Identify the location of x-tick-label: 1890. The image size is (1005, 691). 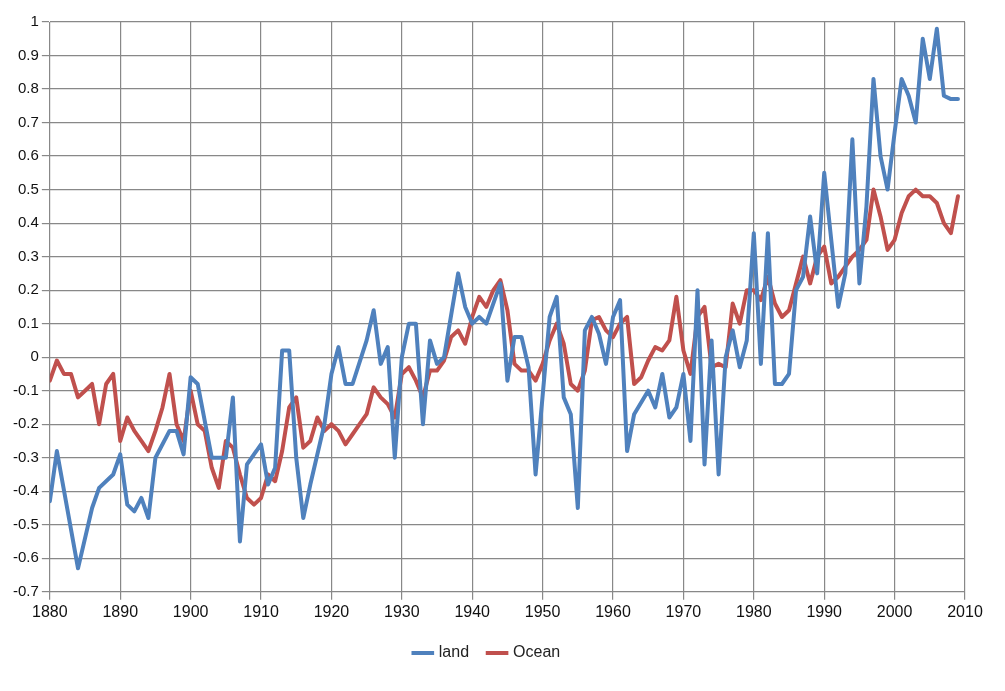
(120, 611).